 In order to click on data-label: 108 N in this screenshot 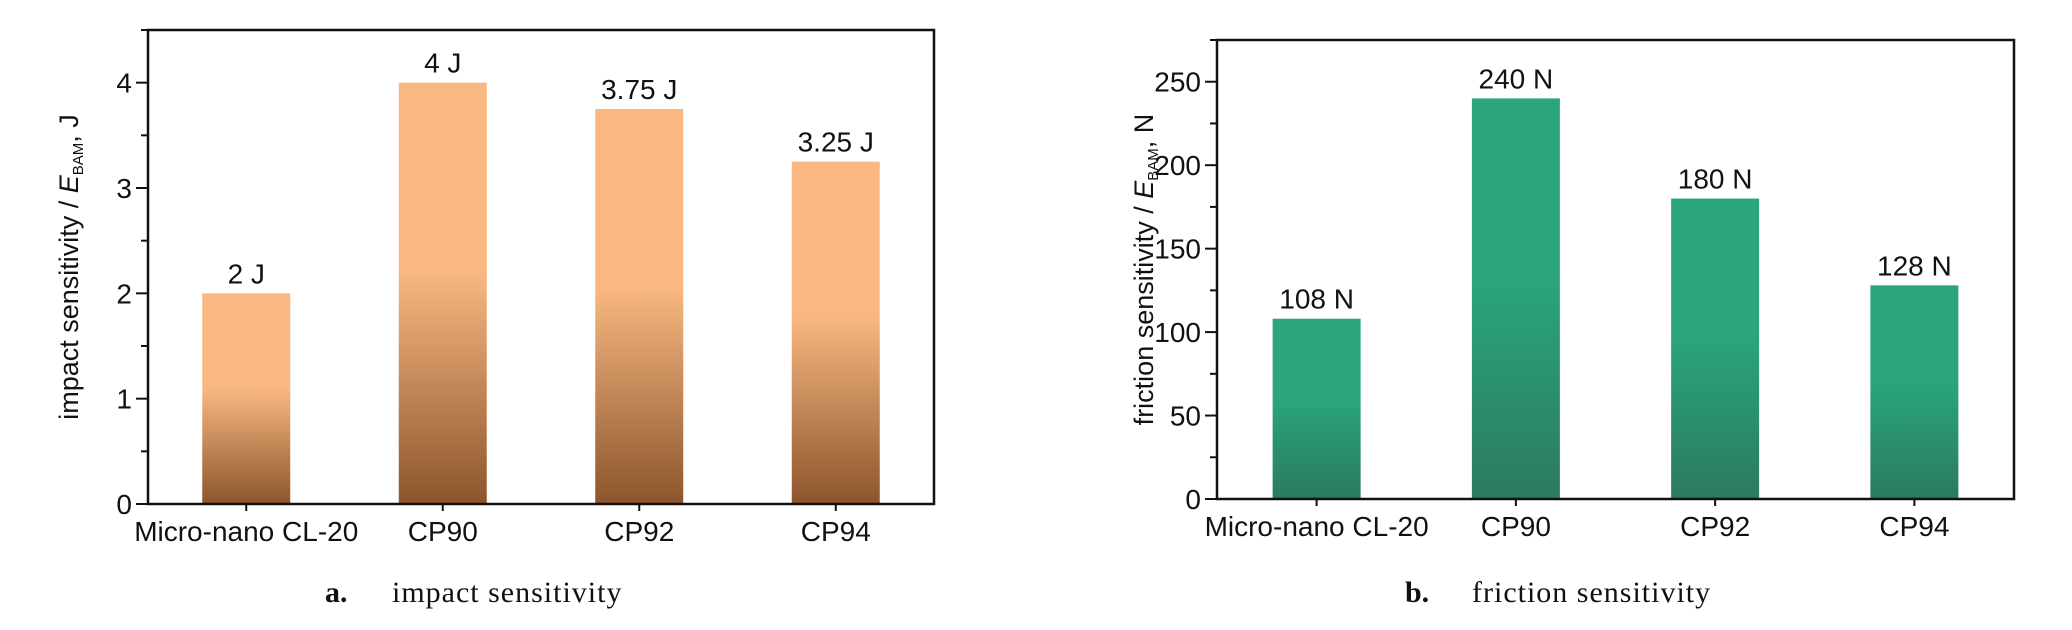, I will do `click(1316, 299)`.